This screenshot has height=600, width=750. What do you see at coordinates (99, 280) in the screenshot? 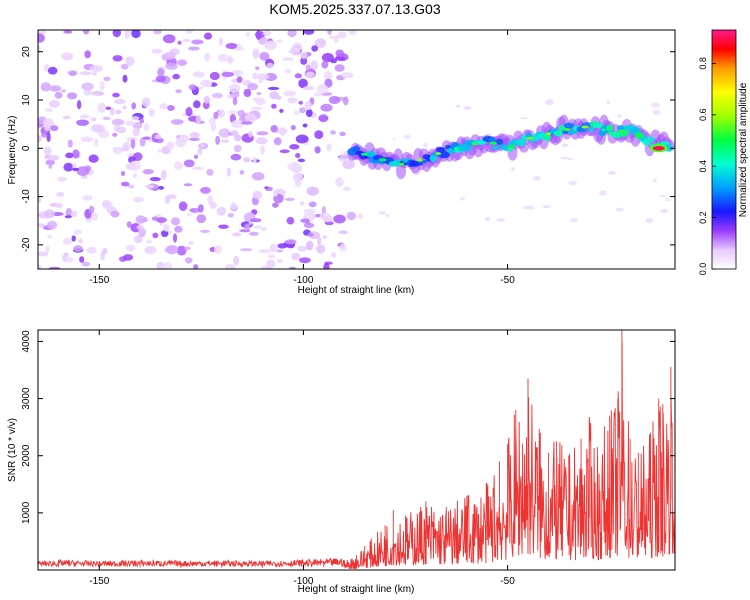
I see `spectrogram-x-tick-label: -150` at bounding box center [99, 280].